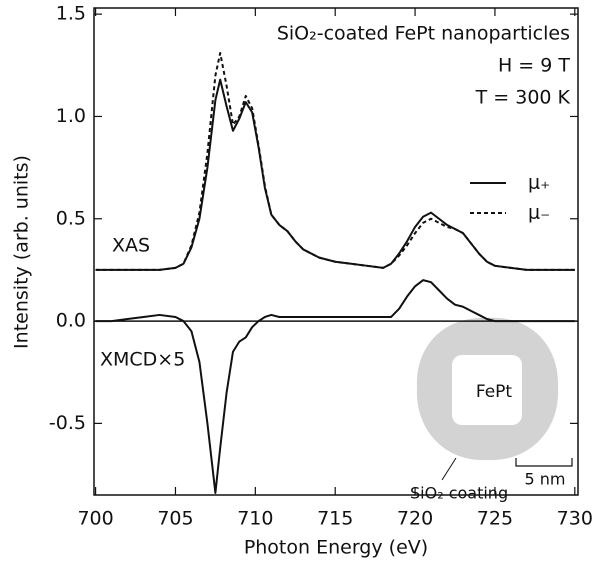 The height and width of the screenshot is (564, 599). I want to click on core-shape, so click(487, 390).